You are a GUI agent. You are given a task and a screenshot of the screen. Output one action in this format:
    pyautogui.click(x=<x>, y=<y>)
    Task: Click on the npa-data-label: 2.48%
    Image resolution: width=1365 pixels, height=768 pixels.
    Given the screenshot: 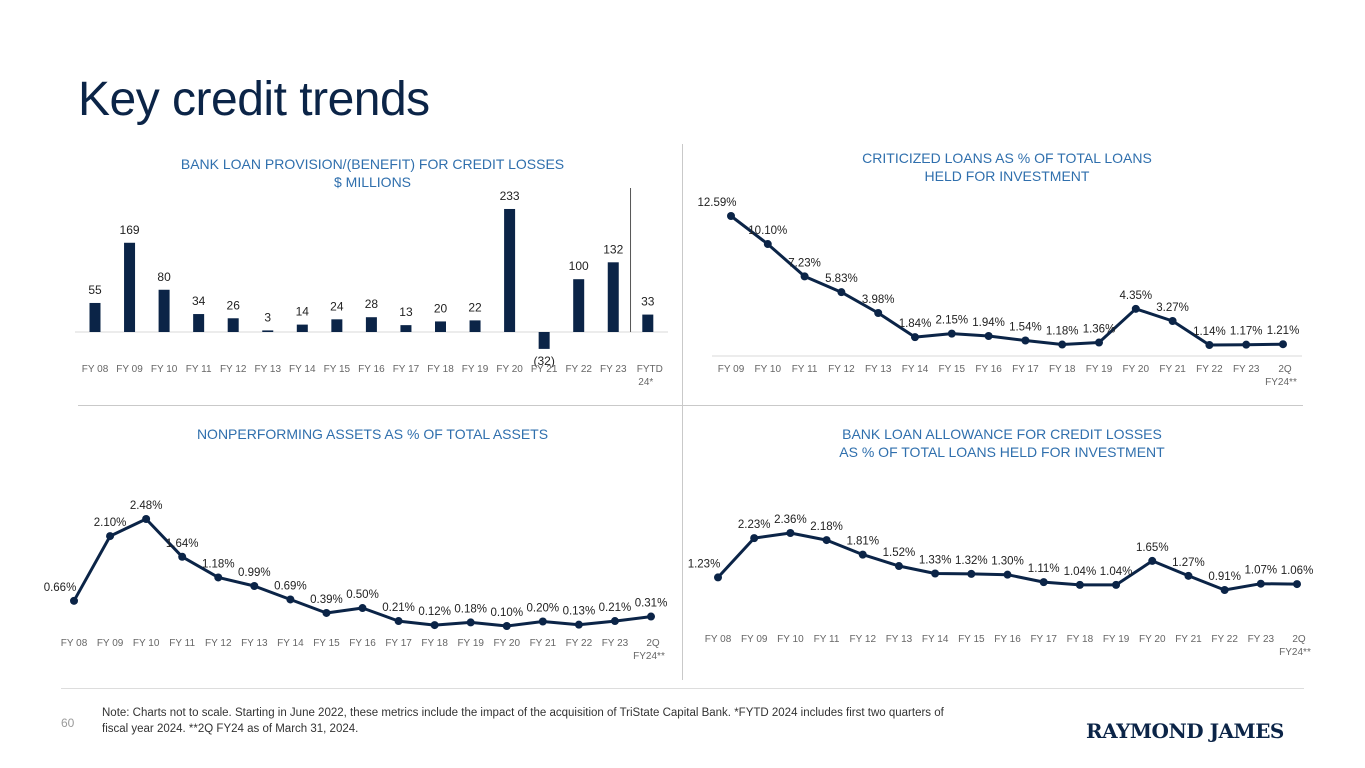 What is the action you would take?
    pyautogui.click(x=146, y=506)
    